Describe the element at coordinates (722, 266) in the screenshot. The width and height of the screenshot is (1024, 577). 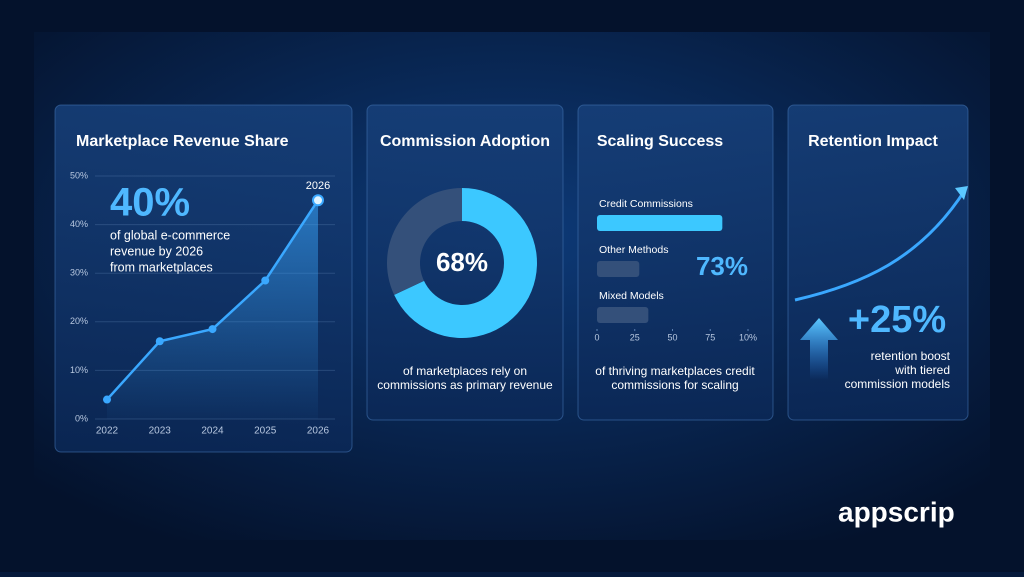
I see `headline: 73%` at that location.